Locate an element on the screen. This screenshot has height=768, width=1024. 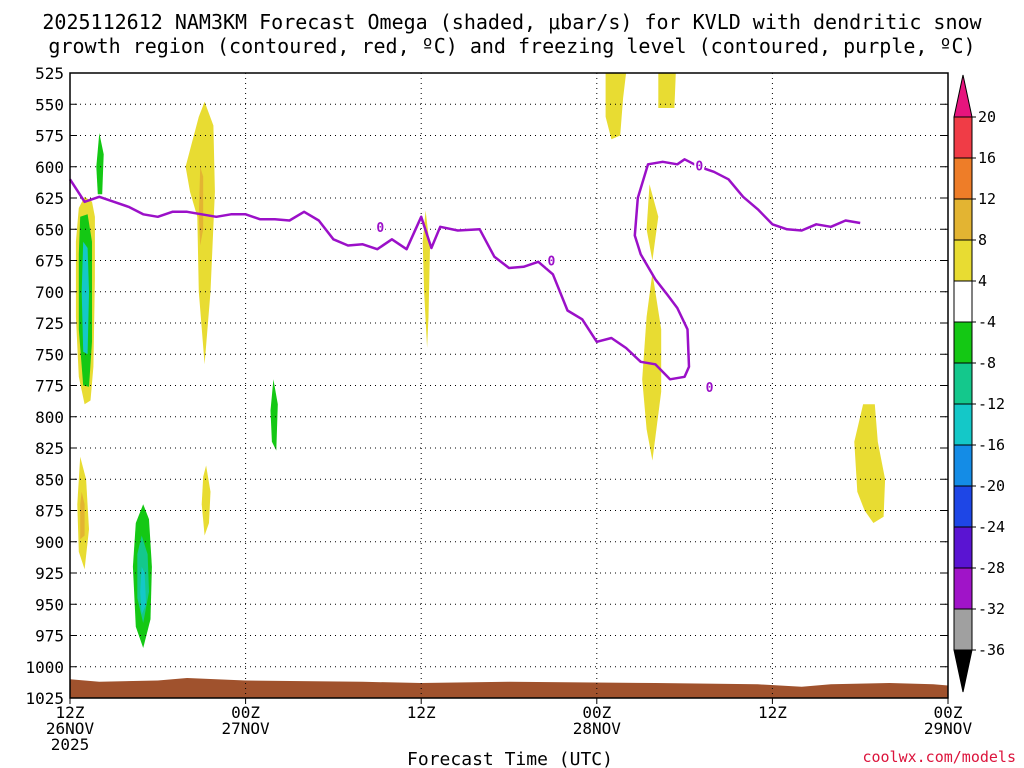
terrain-fill is located at coordinates (509, 688).